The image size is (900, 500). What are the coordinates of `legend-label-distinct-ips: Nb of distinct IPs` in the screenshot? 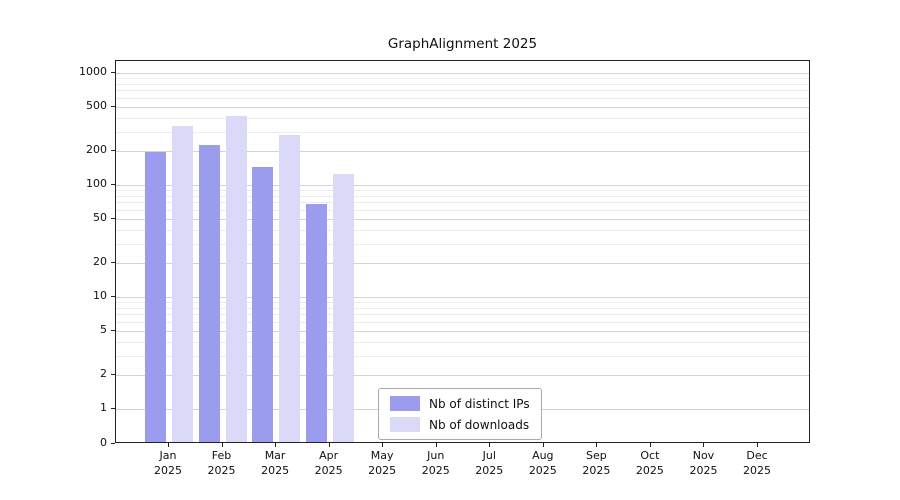 It's located at (479, 403).